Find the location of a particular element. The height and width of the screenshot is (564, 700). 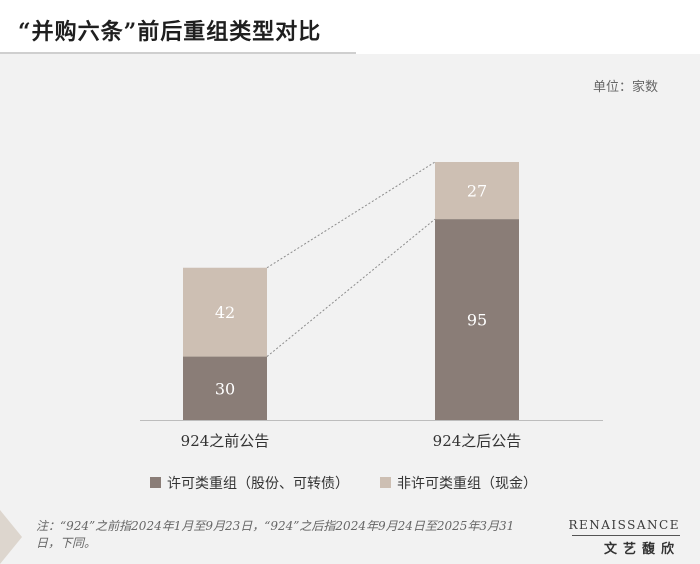

x-tick-label: 924之前公告 is located at coordinates (225, 441).